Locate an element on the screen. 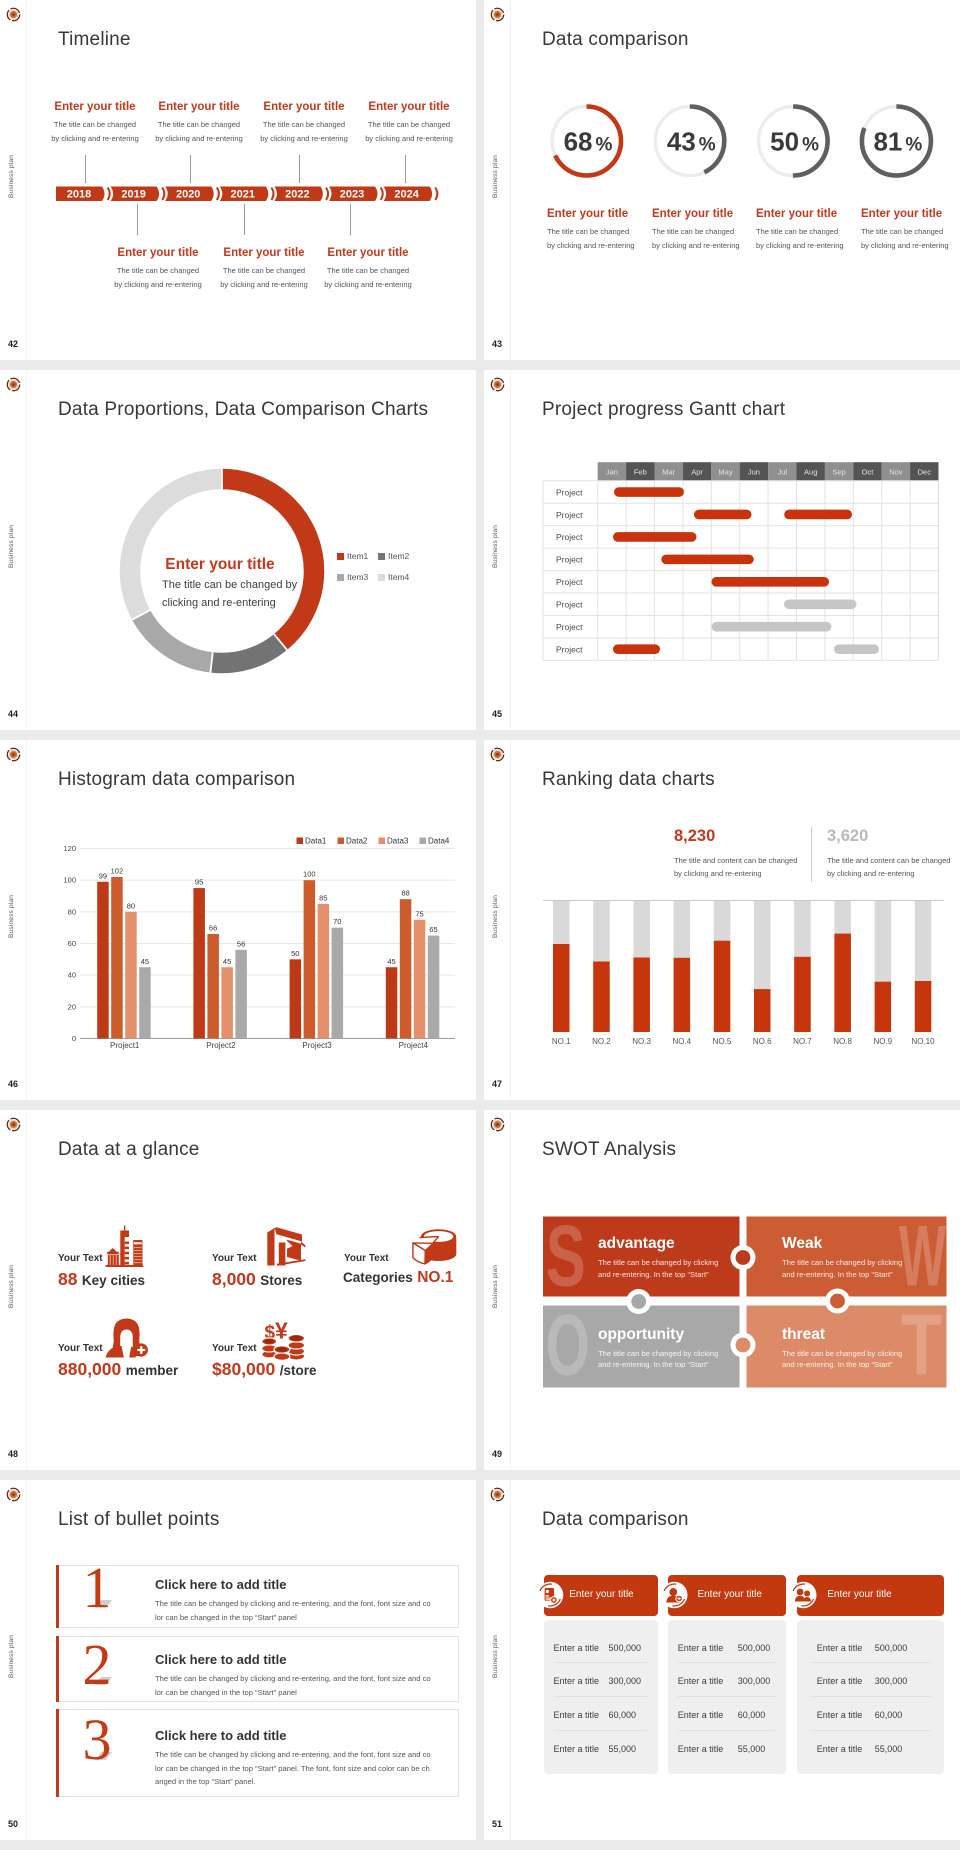 The height and width of the screenshot is (1850, 960). svg-text: Sep is located at coordinates (838, 472).